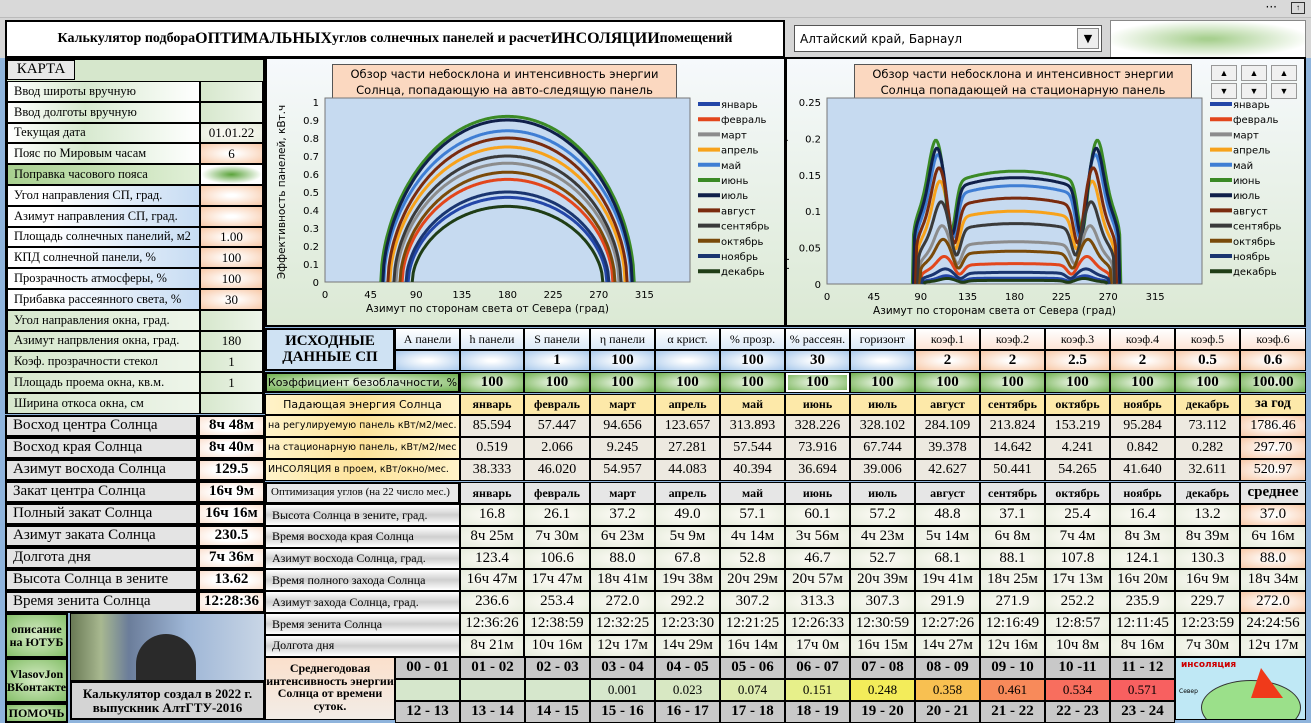  What do you see at coordinates (817, 690) in the screenshot?
I see `hourly-value: 0.151` at bounding box center [817, 690].